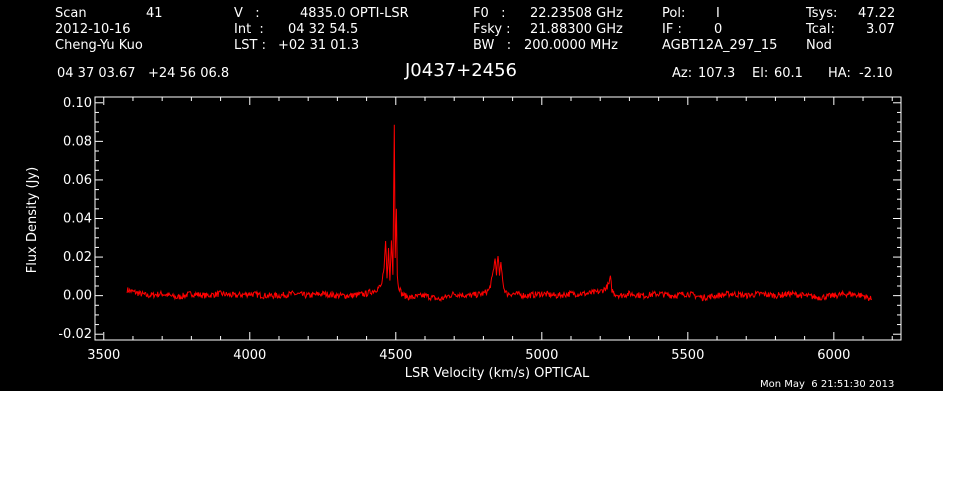  I want to click on velocity-label: V :, so click(247, 13).